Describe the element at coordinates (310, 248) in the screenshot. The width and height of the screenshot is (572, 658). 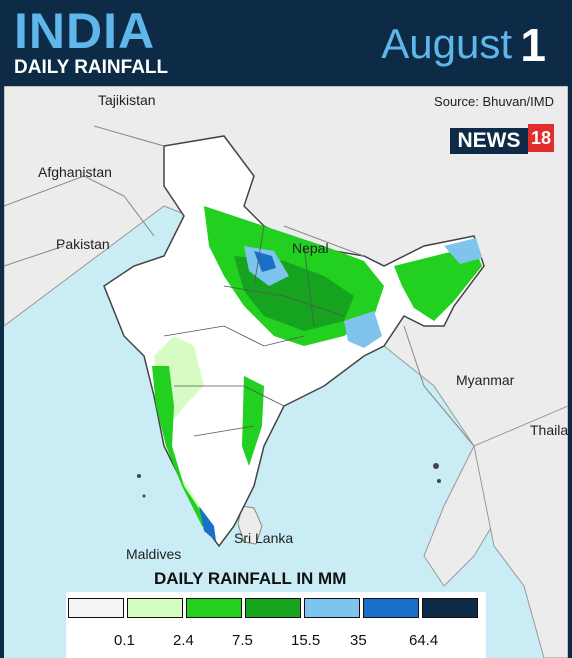
I see `label-nepal: Nepal` at that location.